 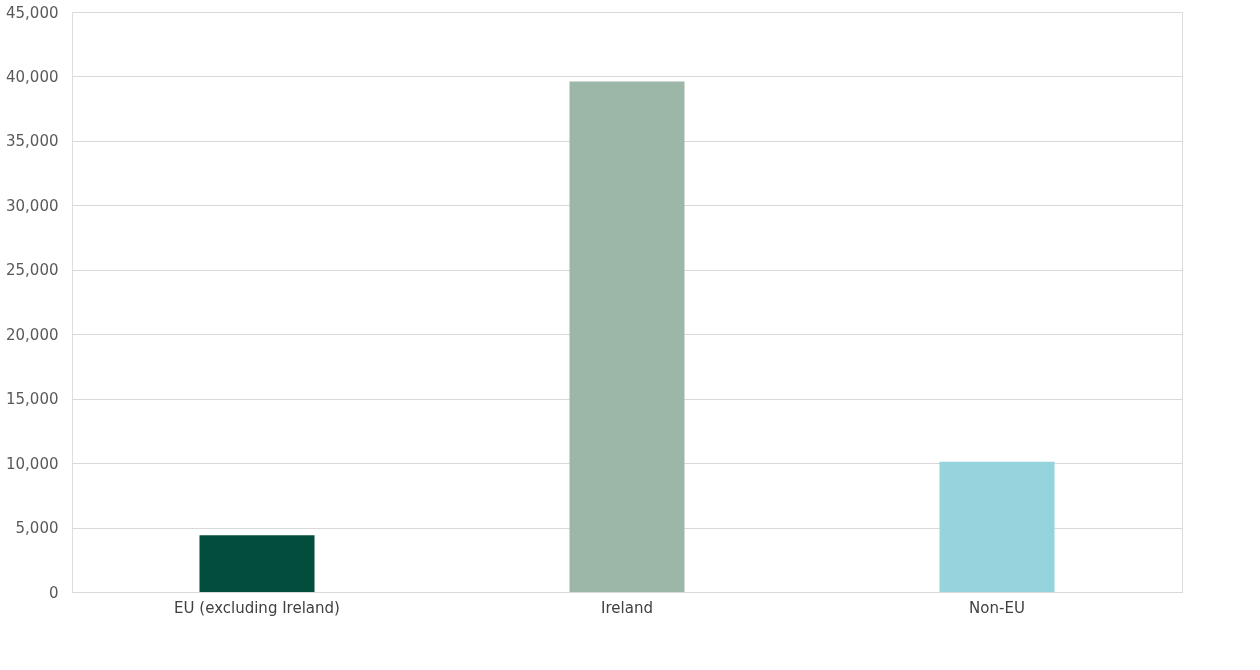 What do you see at coordinates (32, 463) in the screenshot?
I see `y-tick-label: 10,000` at bounding box center [32, 463].